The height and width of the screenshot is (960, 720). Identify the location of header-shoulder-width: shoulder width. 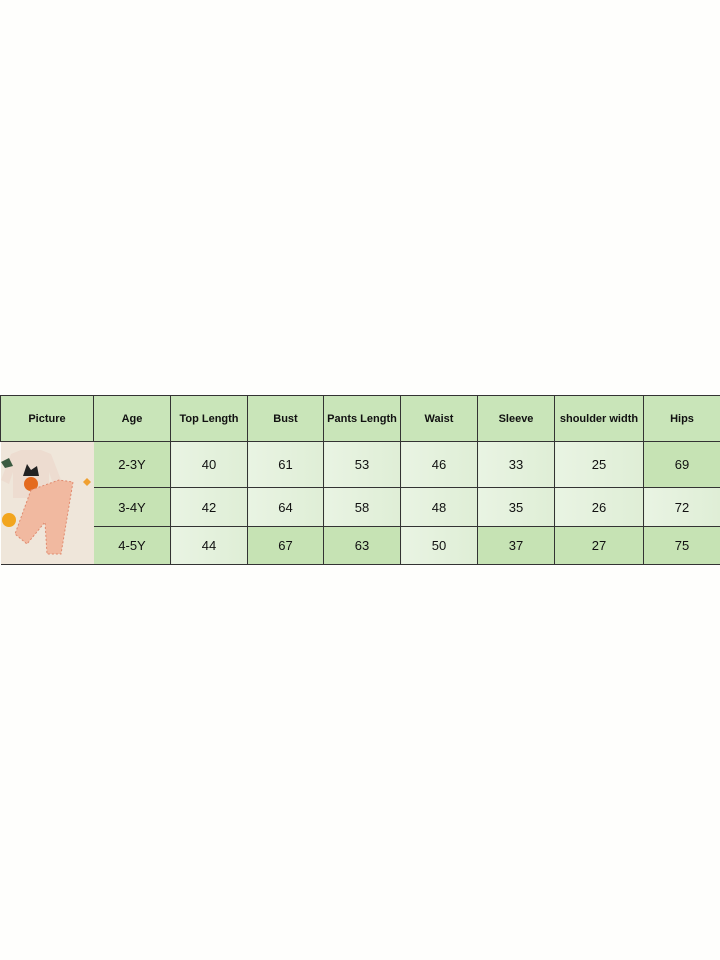
(599, 418).